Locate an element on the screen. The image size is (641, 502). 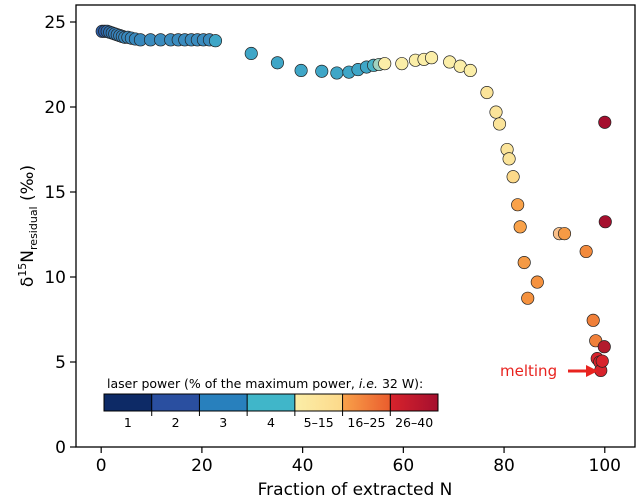
y-axis-title-suffix: (‰) is located at coordinates (28, 185).